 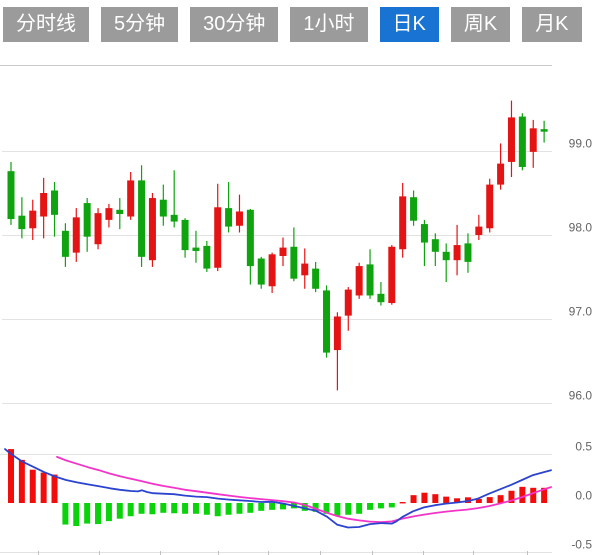 I want to click on price-axis-label: 97.0, so click(x=581, y=312).